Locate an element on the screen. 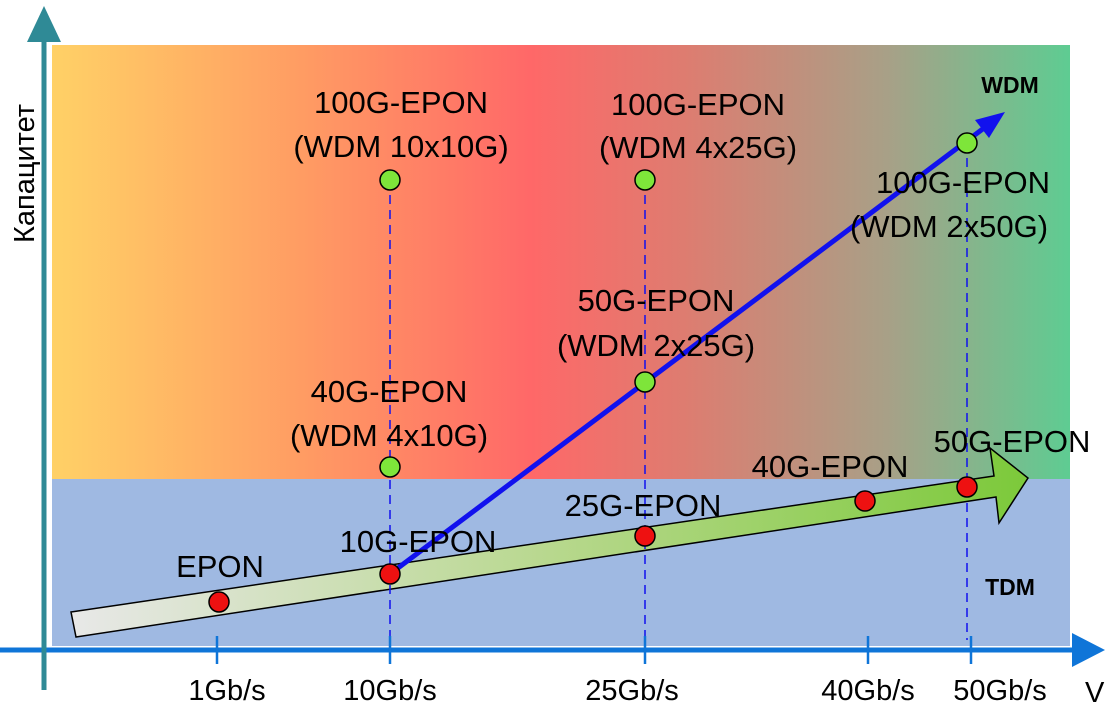 This screenshot has width=1110, height=709. label-100g-10x10-line1: 100G-EPON is located at coordinates (401, 102).